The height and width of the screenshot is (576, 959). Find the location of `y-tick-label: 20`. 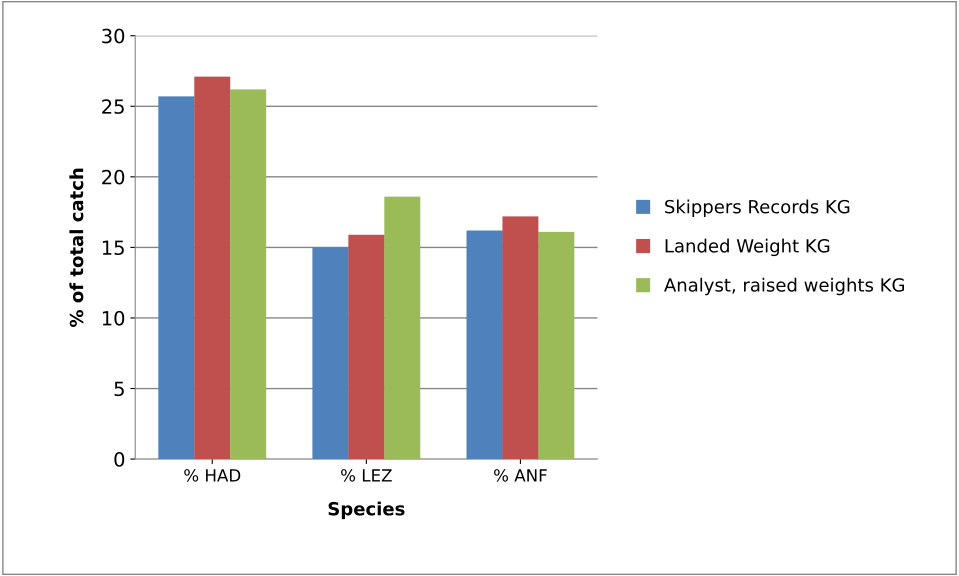

y-tick-label: 20 is located at coordinates (113, 177).